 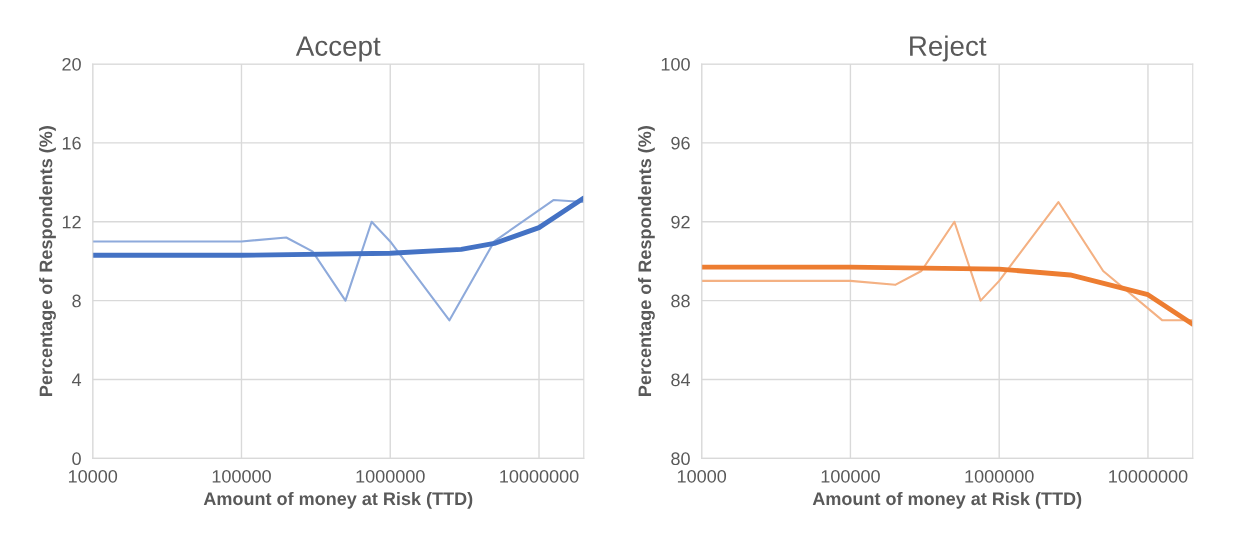 What do you see at coordinates (681, 380) in the screenshot?
I see `y-tick-label: 84` at bounding box center [681, 380].